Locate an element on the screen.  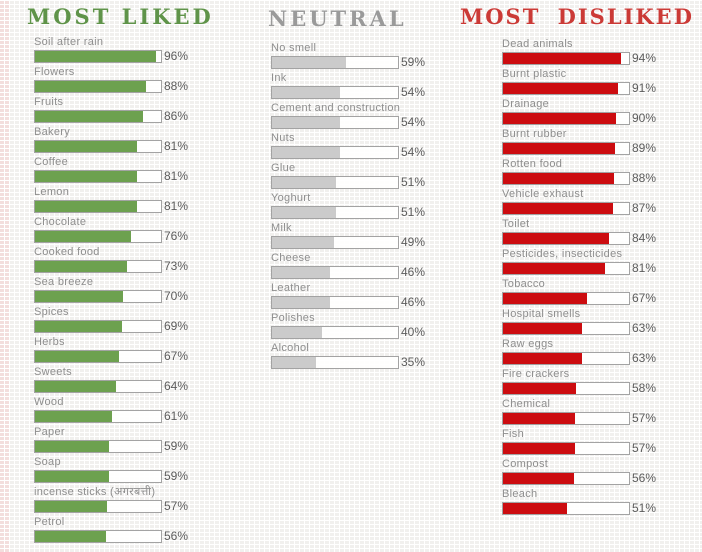
bar-label: Lemon is located at coordinates (52, 192).